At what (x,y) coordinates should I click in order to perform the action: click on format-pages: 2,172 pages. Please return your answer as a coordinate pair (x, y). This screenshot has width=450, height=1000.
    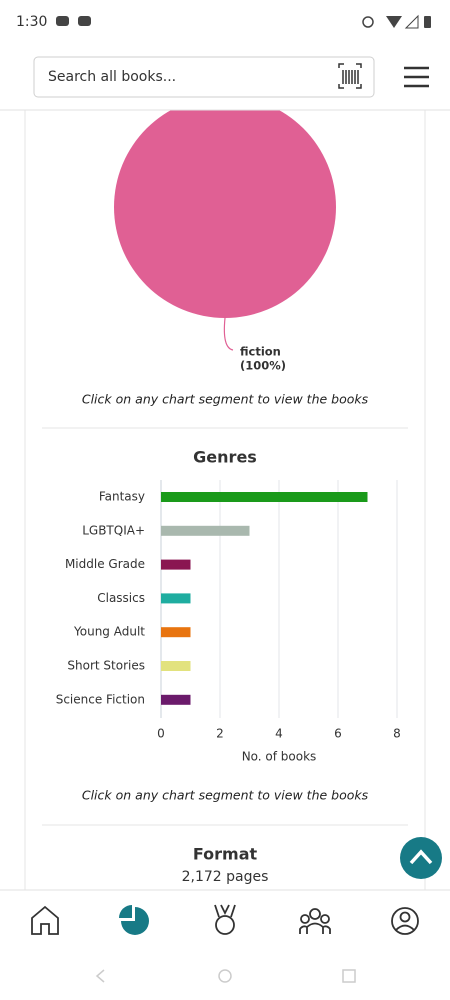
    Looking at the image, I should click on (225, 877).